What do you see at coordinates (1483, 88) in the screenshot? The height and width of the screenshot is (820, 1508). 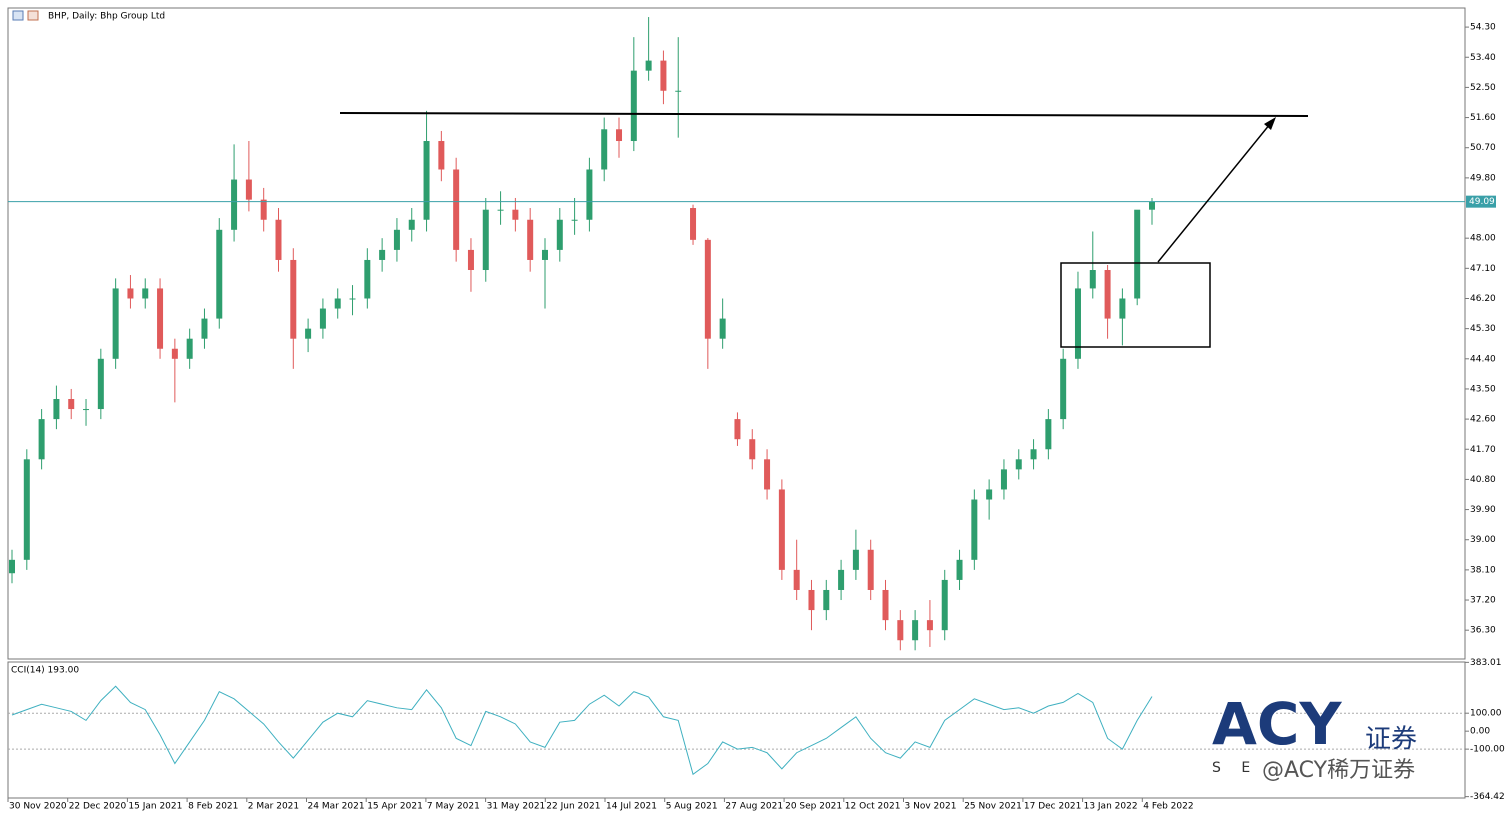 I see `y-tick-label: 52.50` at bounding box center [1483, 88].